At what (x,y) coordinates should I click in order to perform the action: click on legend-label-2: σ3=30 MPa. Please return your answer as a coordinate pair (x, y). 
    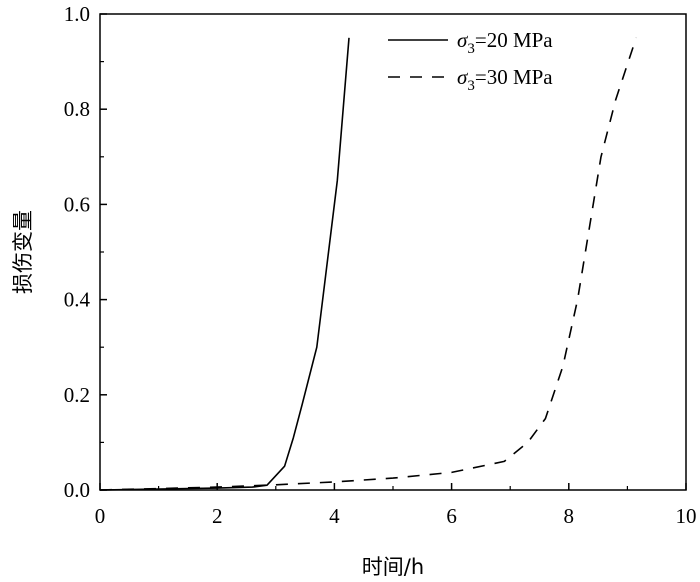
    Looking at the image, I should click on (505, 79).